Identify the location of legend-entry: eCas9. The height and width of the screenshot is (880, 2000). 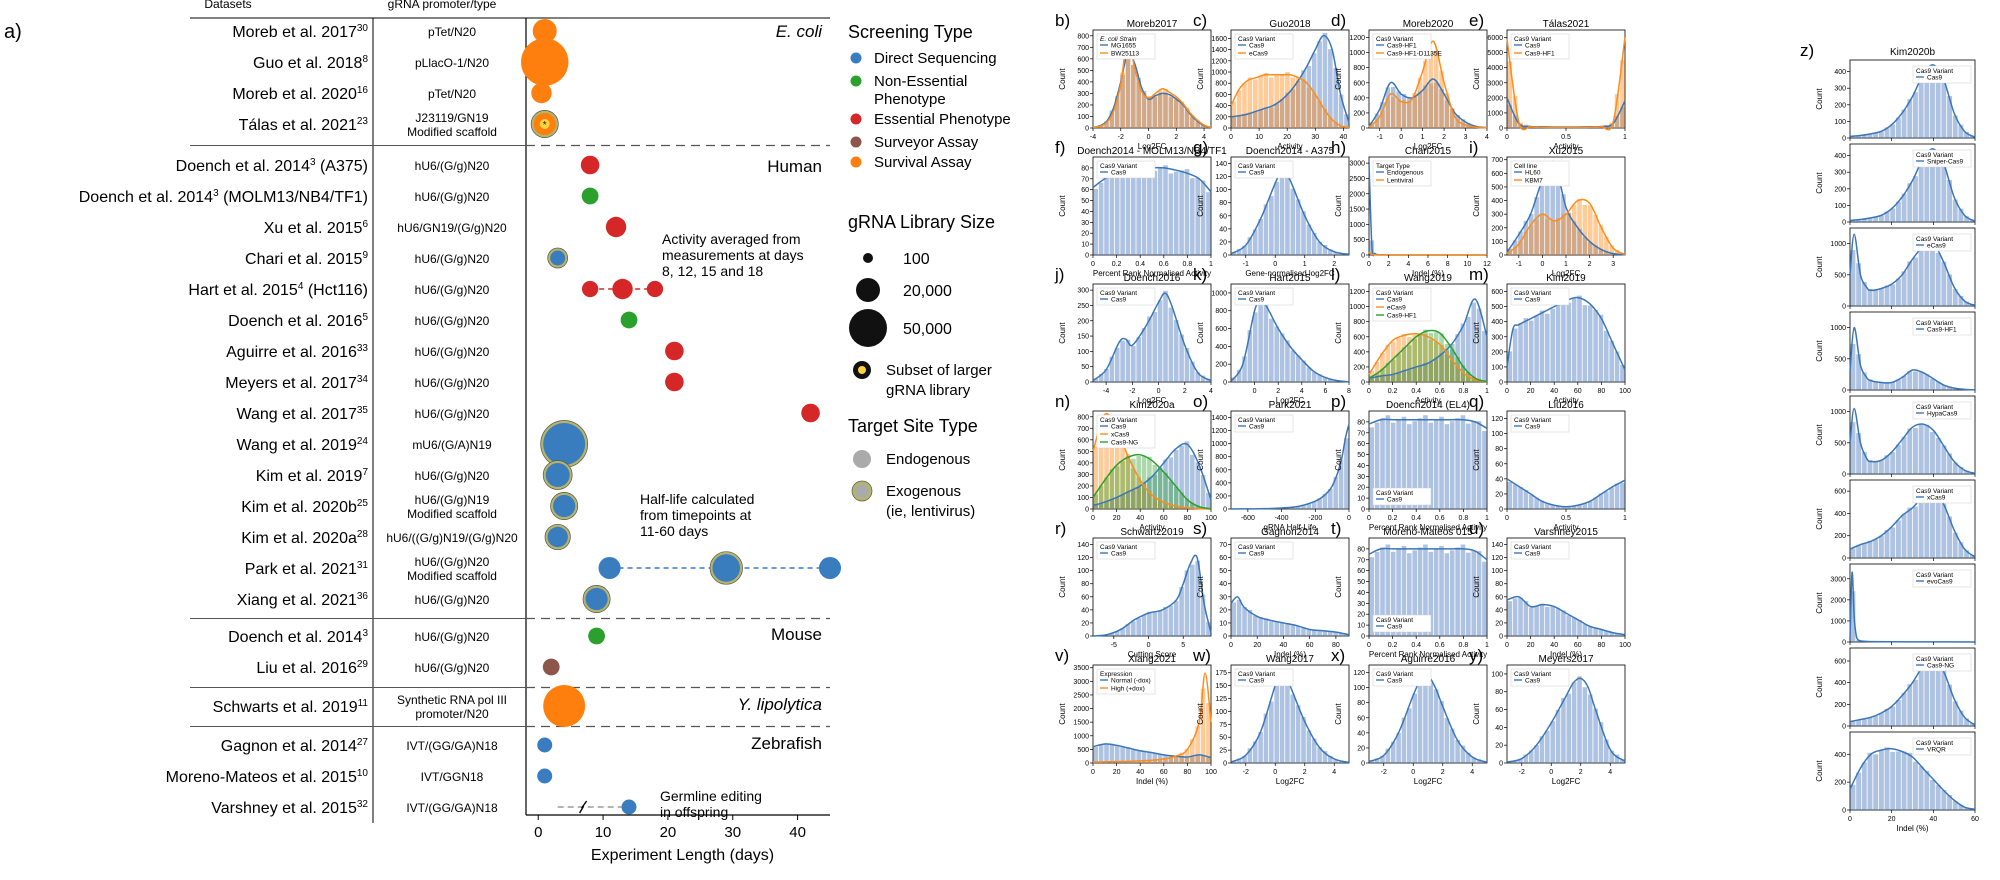
(1396, 308).